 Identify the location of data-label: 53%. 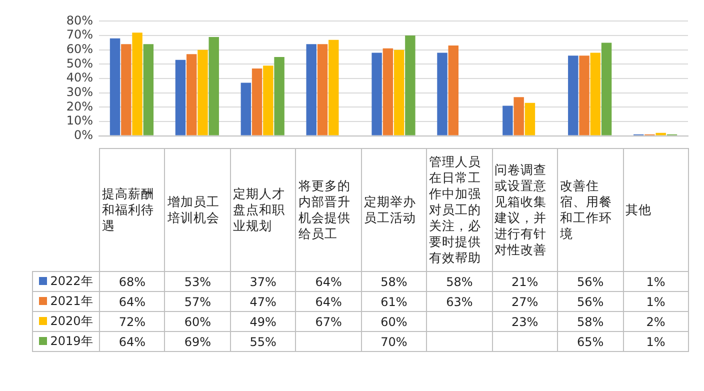
(197, 282).